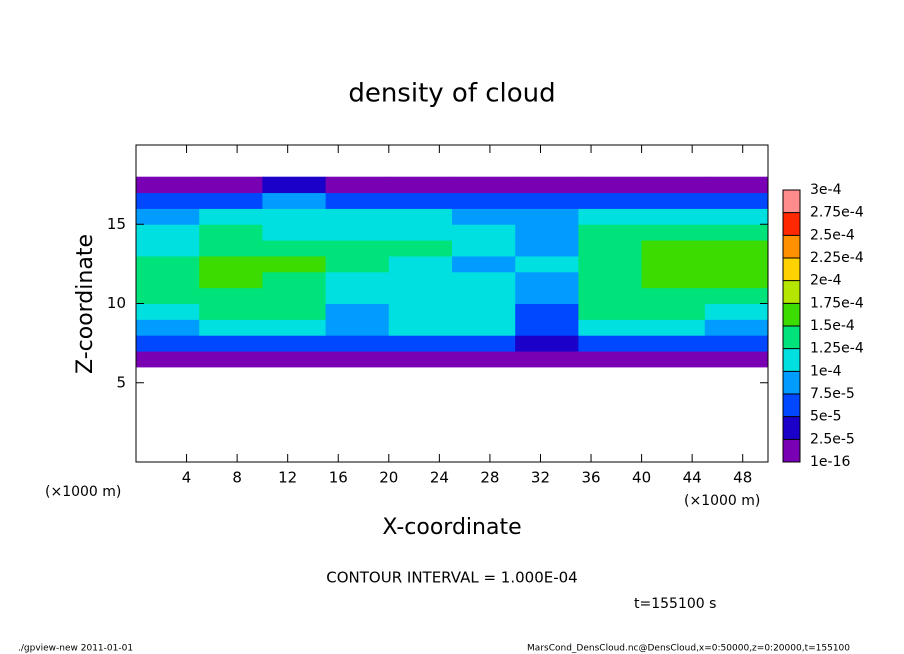 The width and height of the screenshot is (904, 654). I want to click on x-tick-label: 36, so click(590, 478).